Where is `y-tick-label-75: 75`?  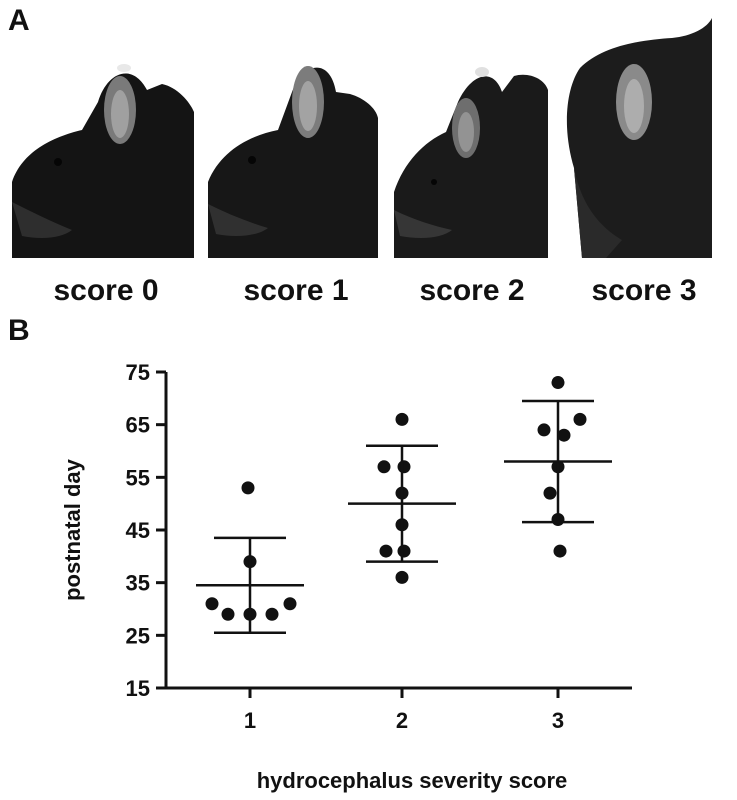
y-tick-label-75: 75 is located at coordinates (138, 372).